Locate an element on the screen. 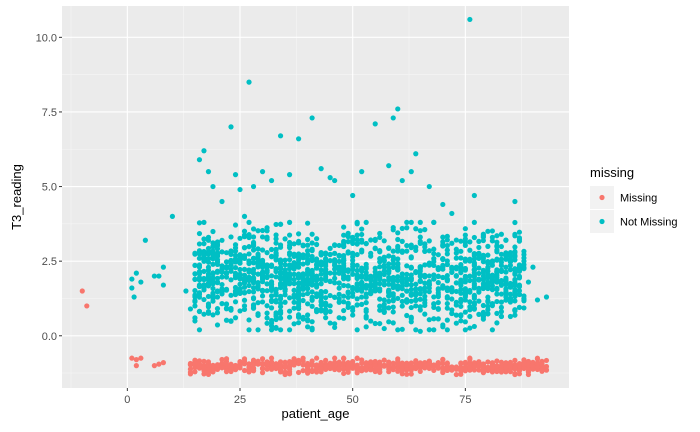 The height and width of the screenshot is (432, 700). x-tick-label: 50 is located at coordinates (353, 400).